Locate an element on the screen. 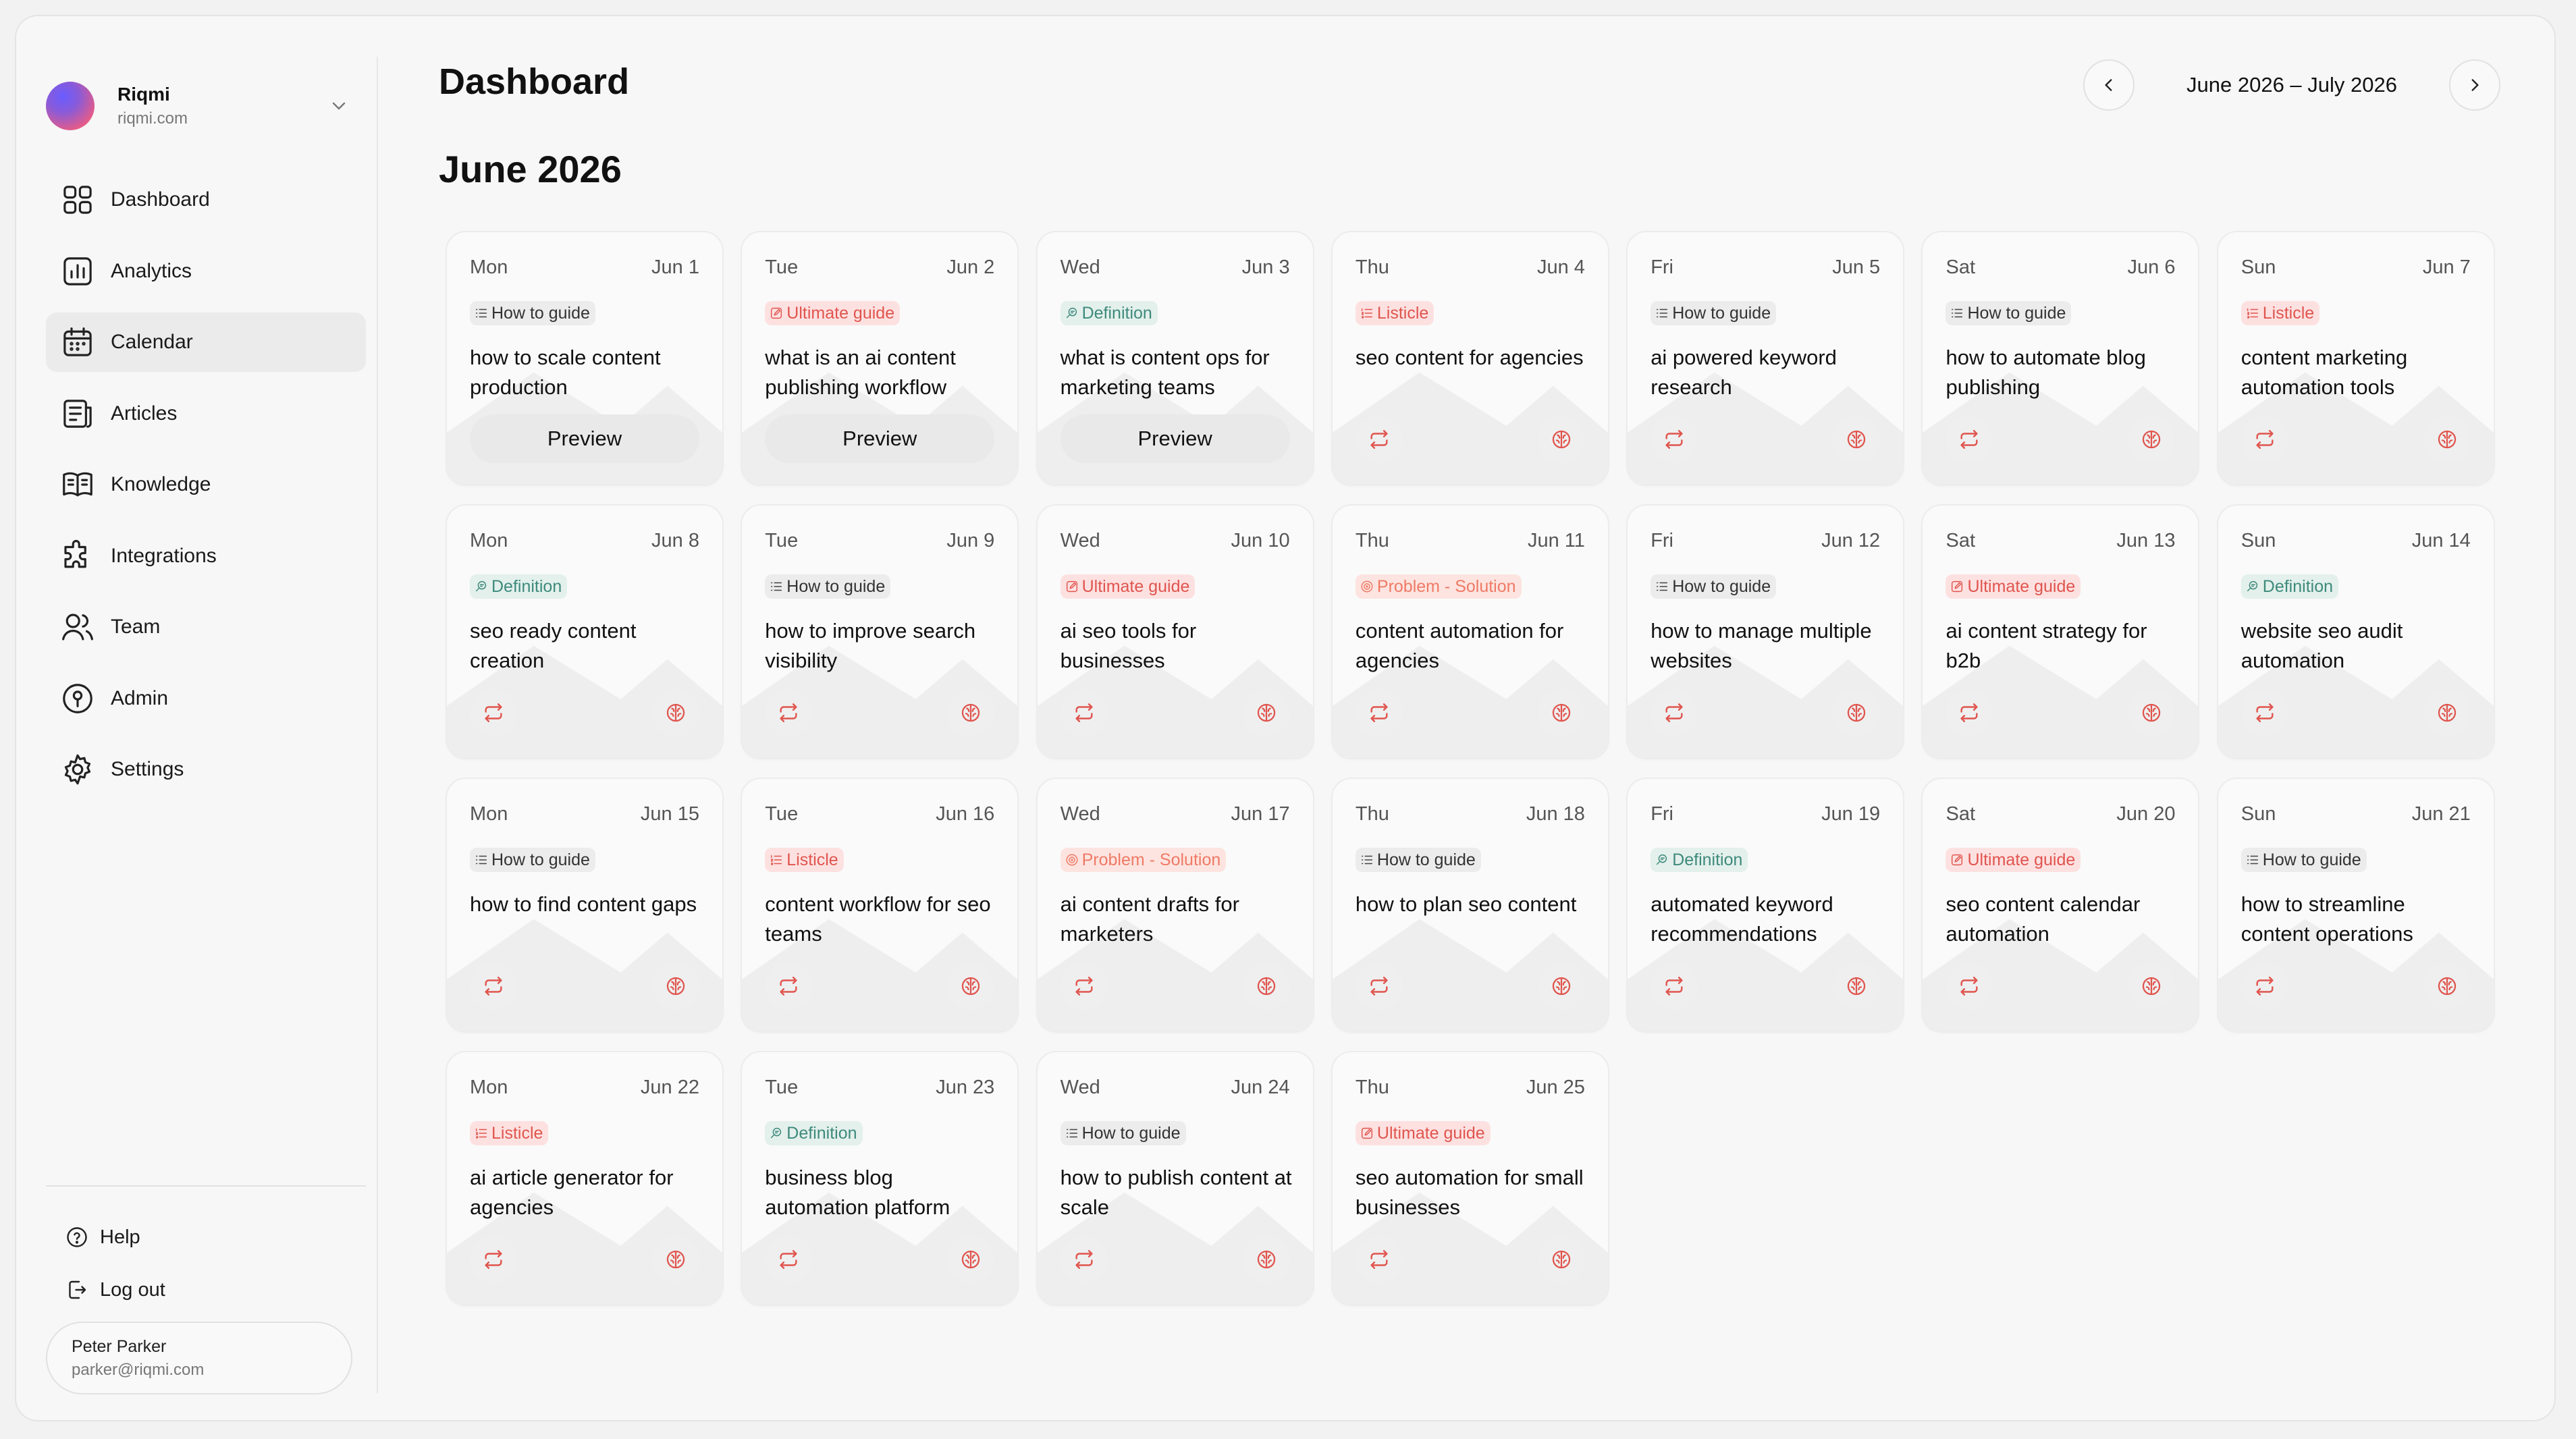  workspace-switcher: Riqmi riqmi.com is located at coordinates (206, 106).